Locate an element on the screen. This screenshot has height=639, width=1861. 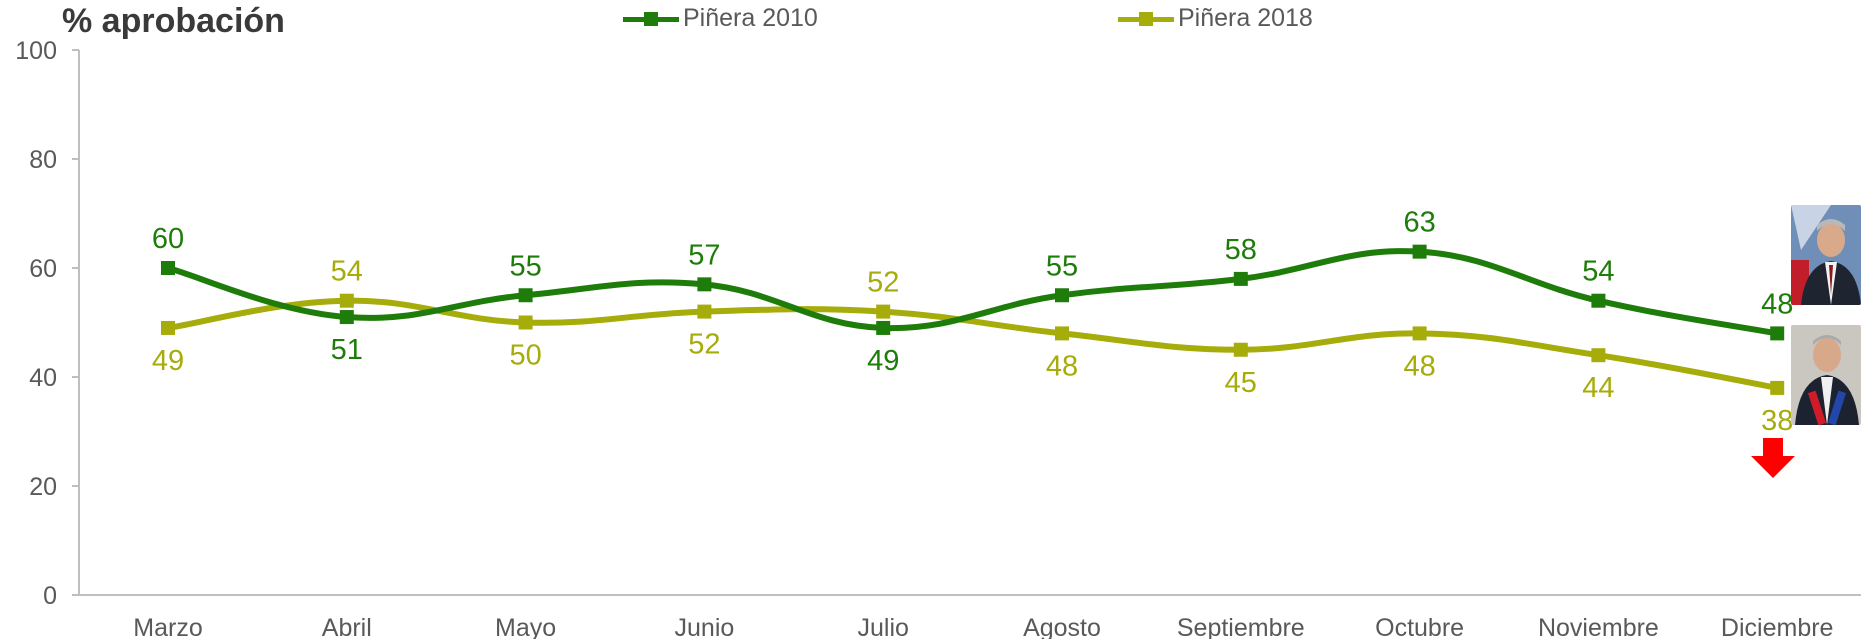
x-tick-label: Diciembre is located at coordinates (1777, 626).